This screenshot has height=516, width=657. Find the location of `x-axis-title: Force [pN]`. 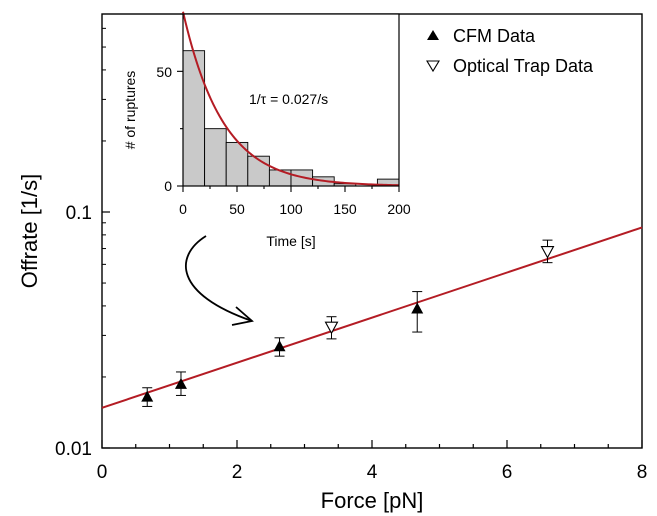

x-axis-title: Force [pN] is located at coordinates (372, 500).